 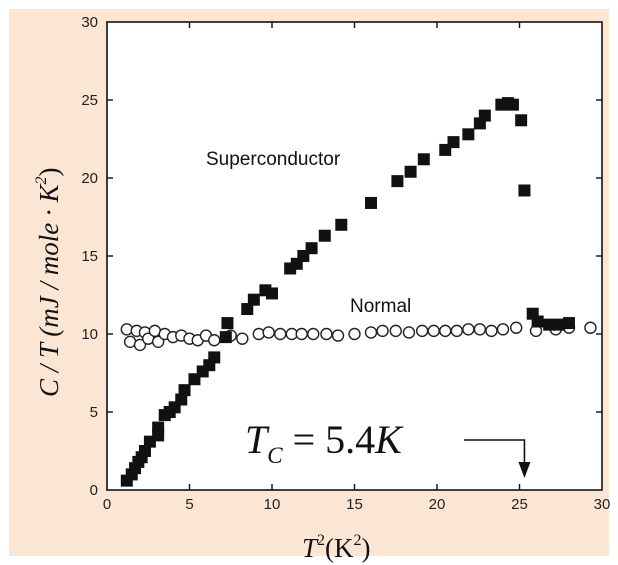 What do you see at coordinates (380, 306) in the screenshot?
I see `normal-label: Normal` at bounding box center [380, 306].